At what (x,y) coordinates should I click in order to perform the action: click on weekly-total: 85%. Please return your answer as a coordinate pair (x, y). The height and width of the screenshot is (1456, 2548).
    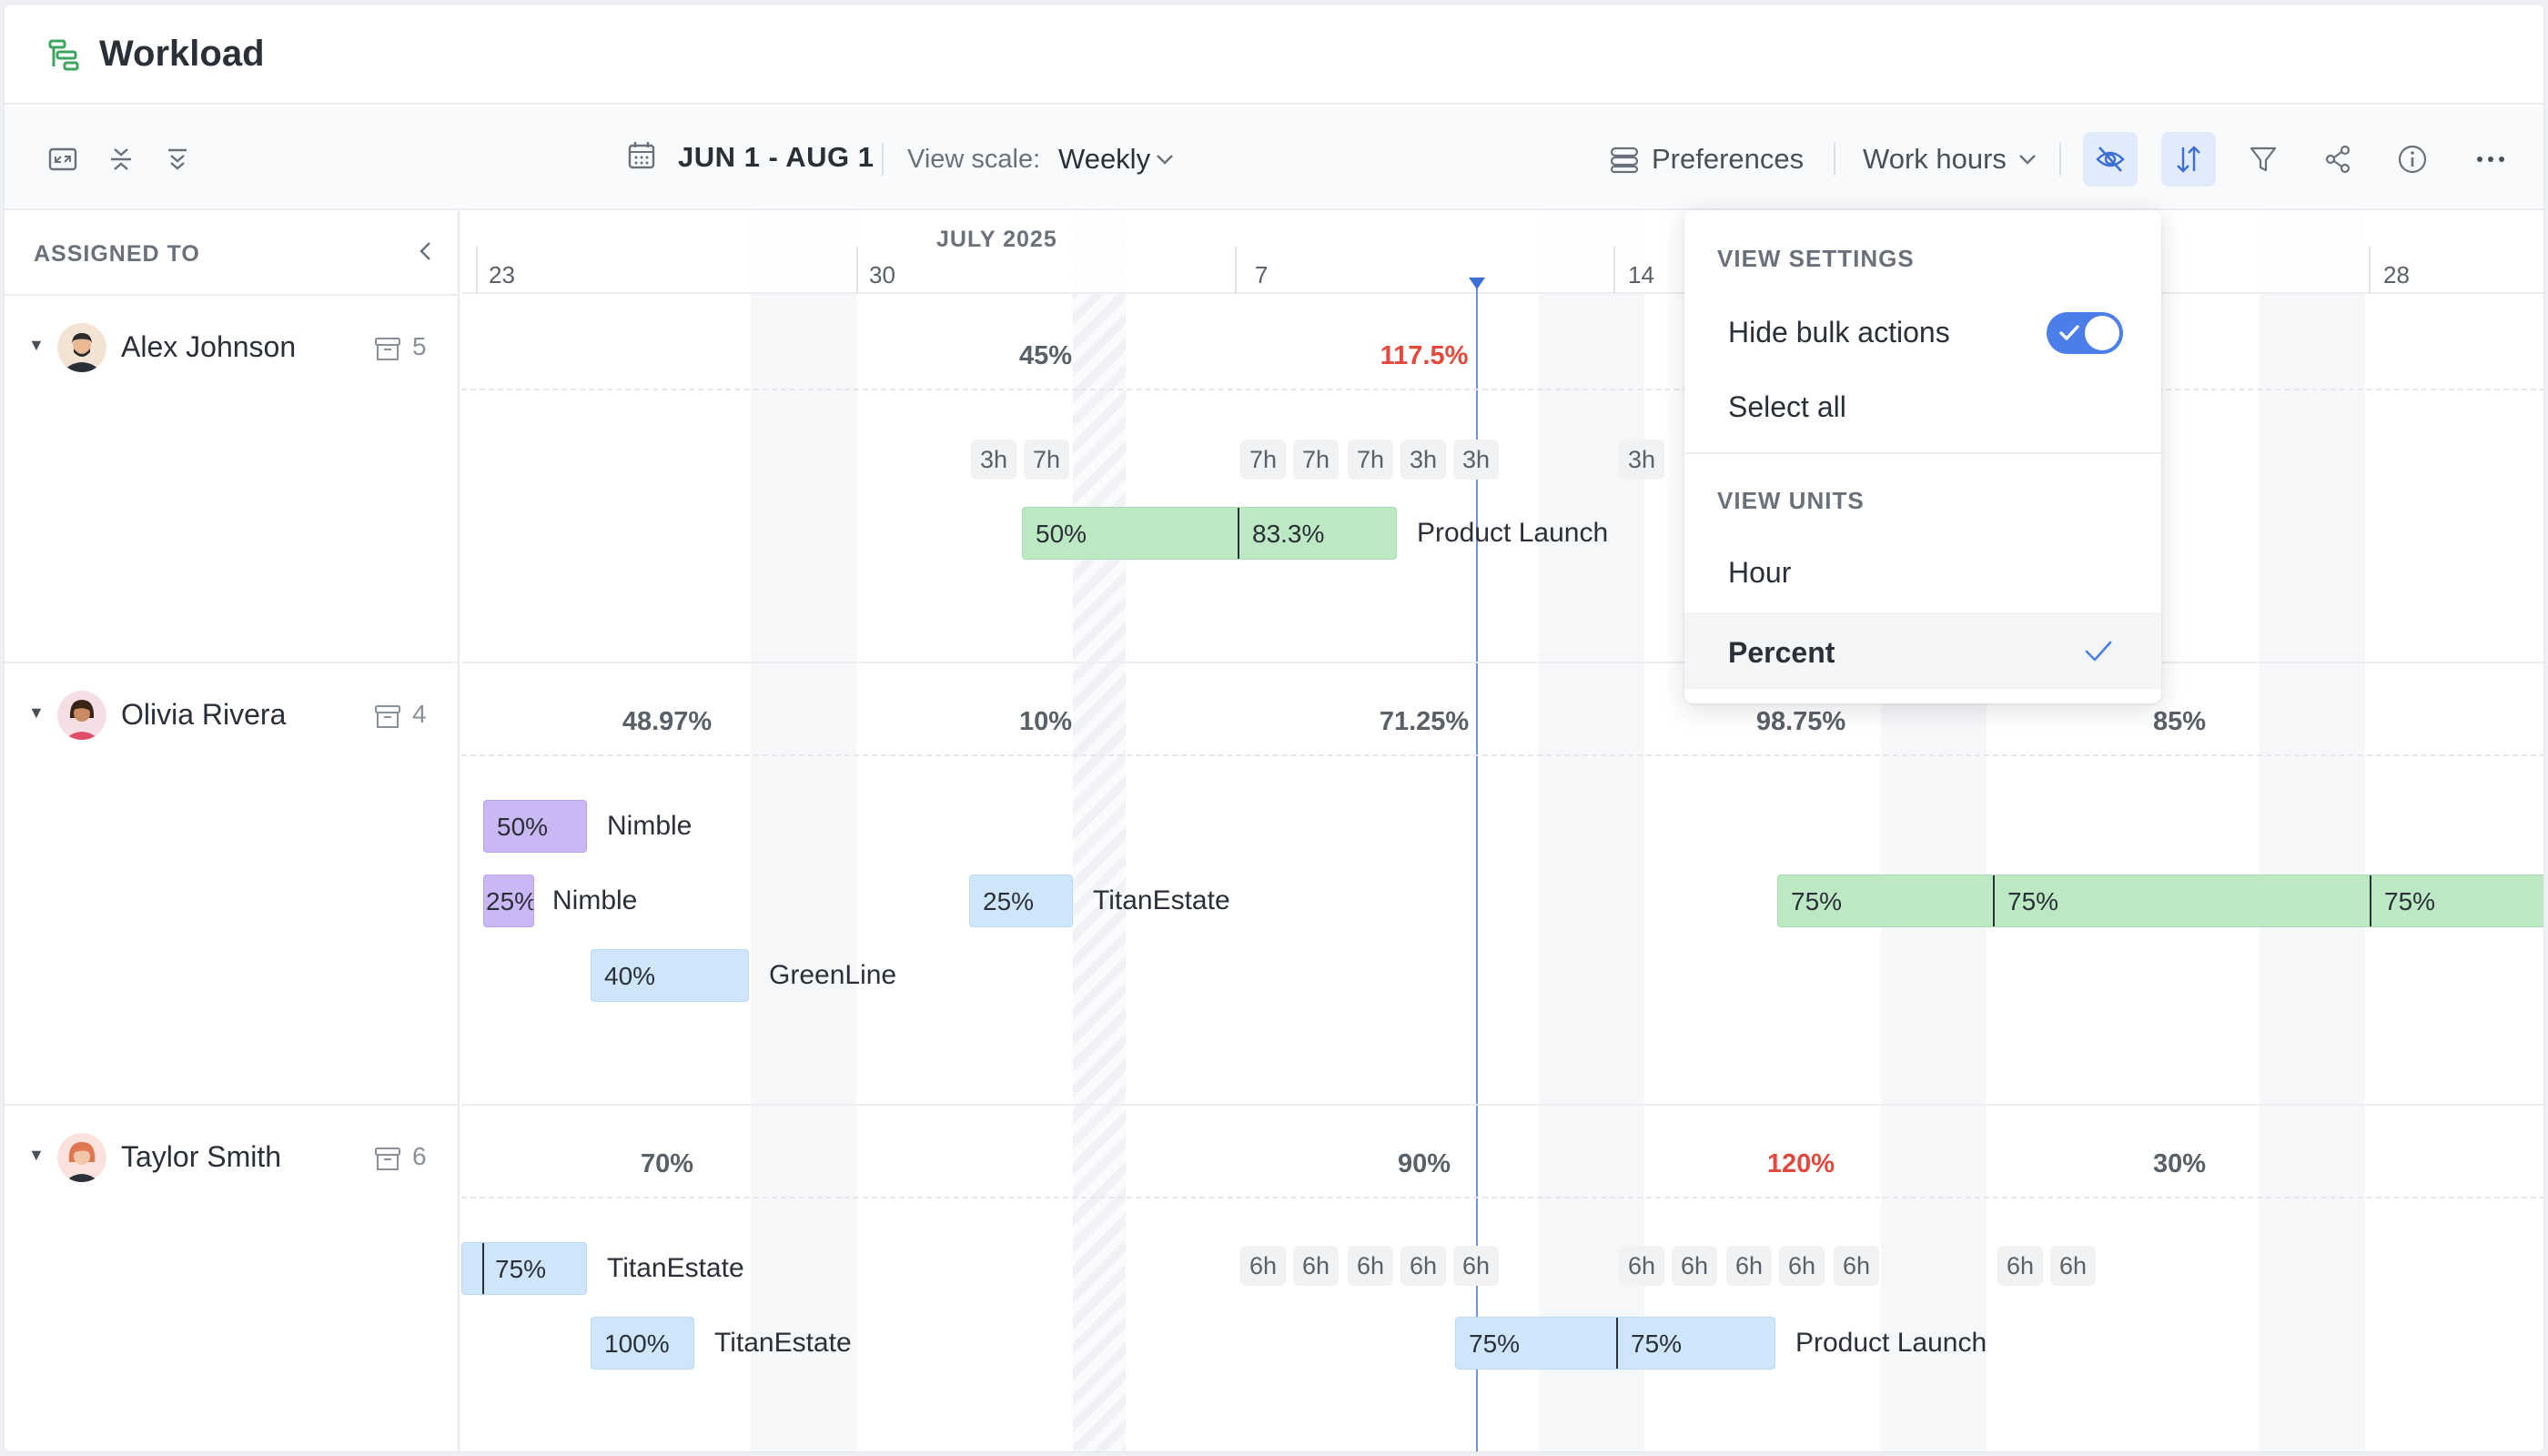
    Looking at the image, I should click on (2179, 721).